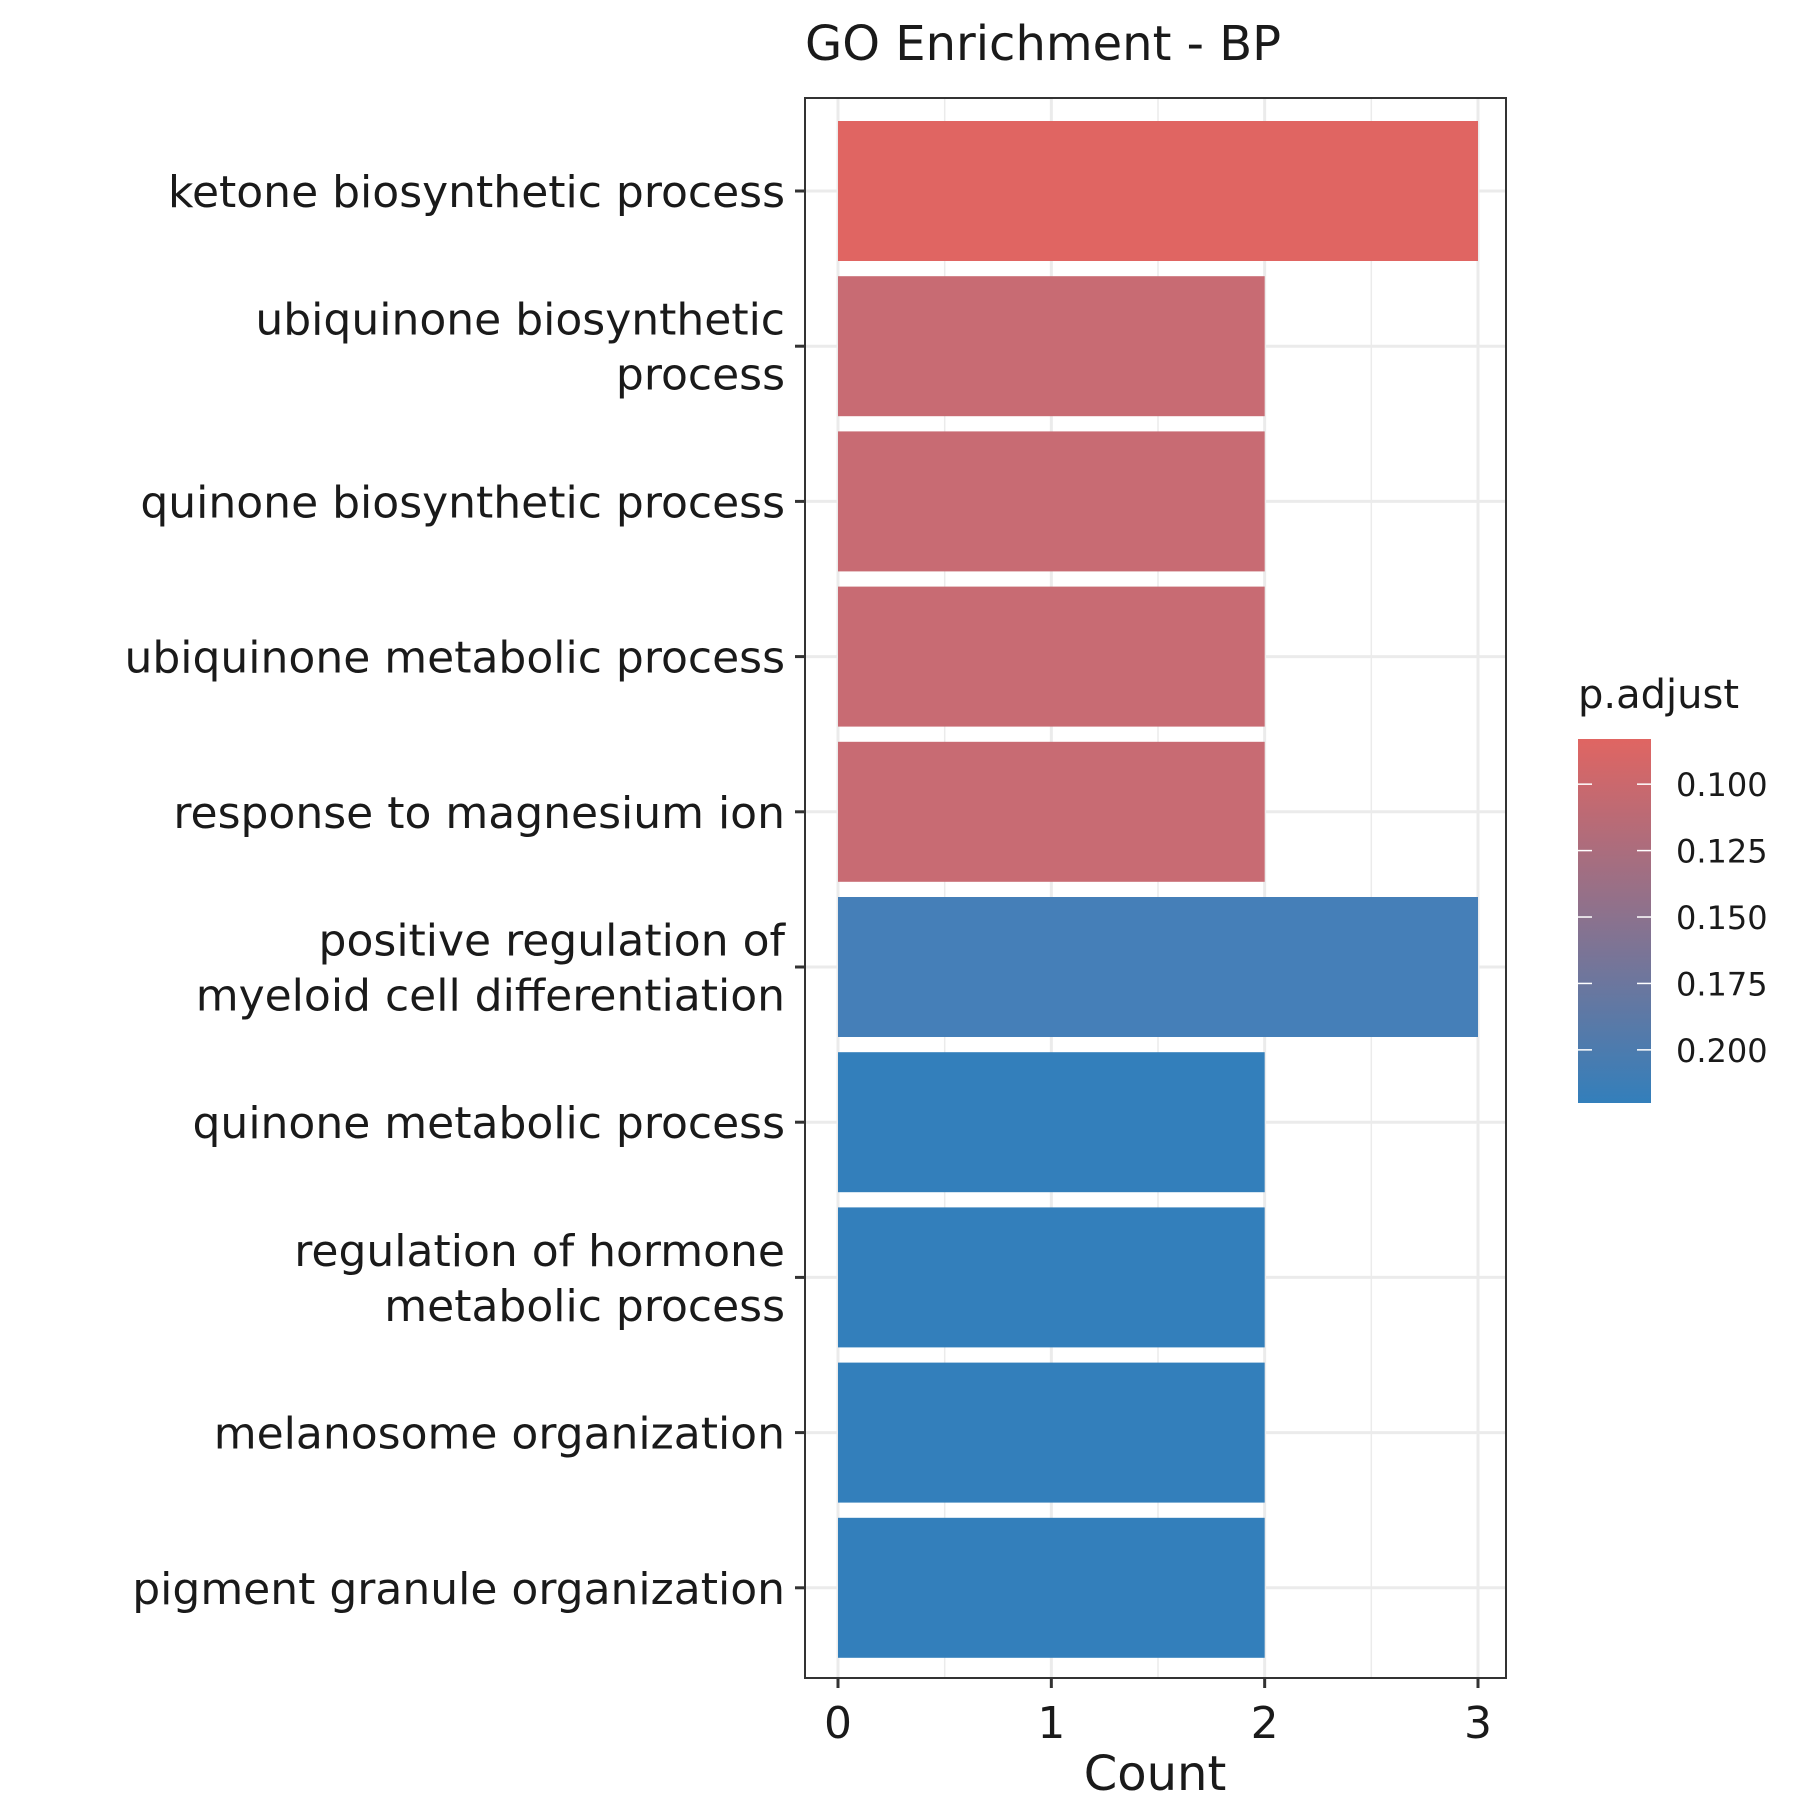  Describe the element at coordinates (1614, 921) in the screenshot. I see `legend-colorbar` at that location.